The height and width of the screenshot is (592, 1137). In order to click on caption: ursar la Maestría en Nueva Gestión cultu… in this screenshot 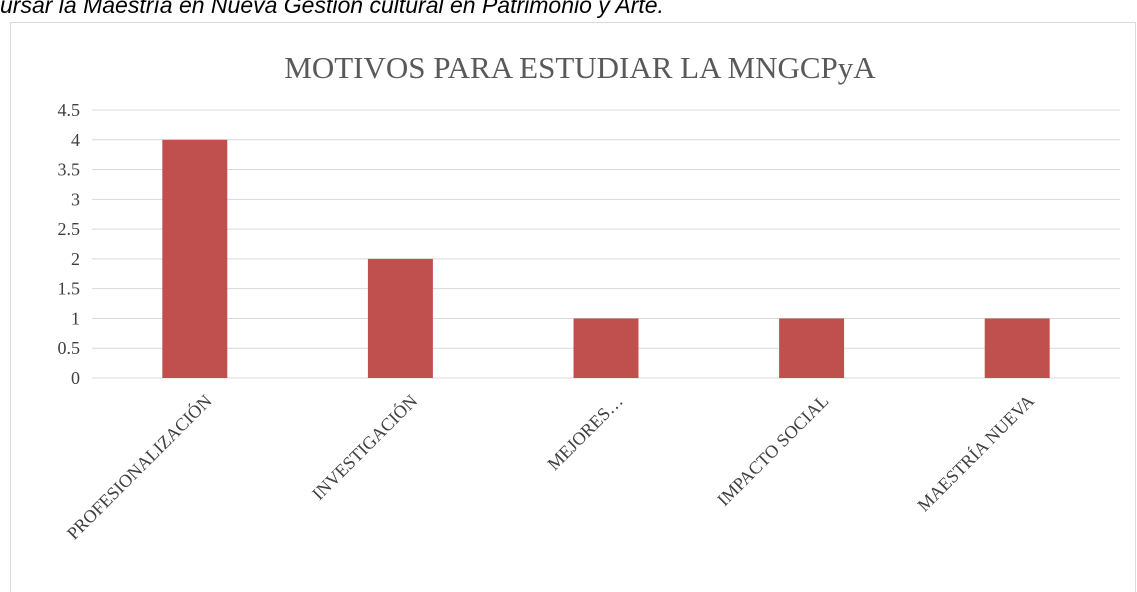, I will do `click(332, 9)`.